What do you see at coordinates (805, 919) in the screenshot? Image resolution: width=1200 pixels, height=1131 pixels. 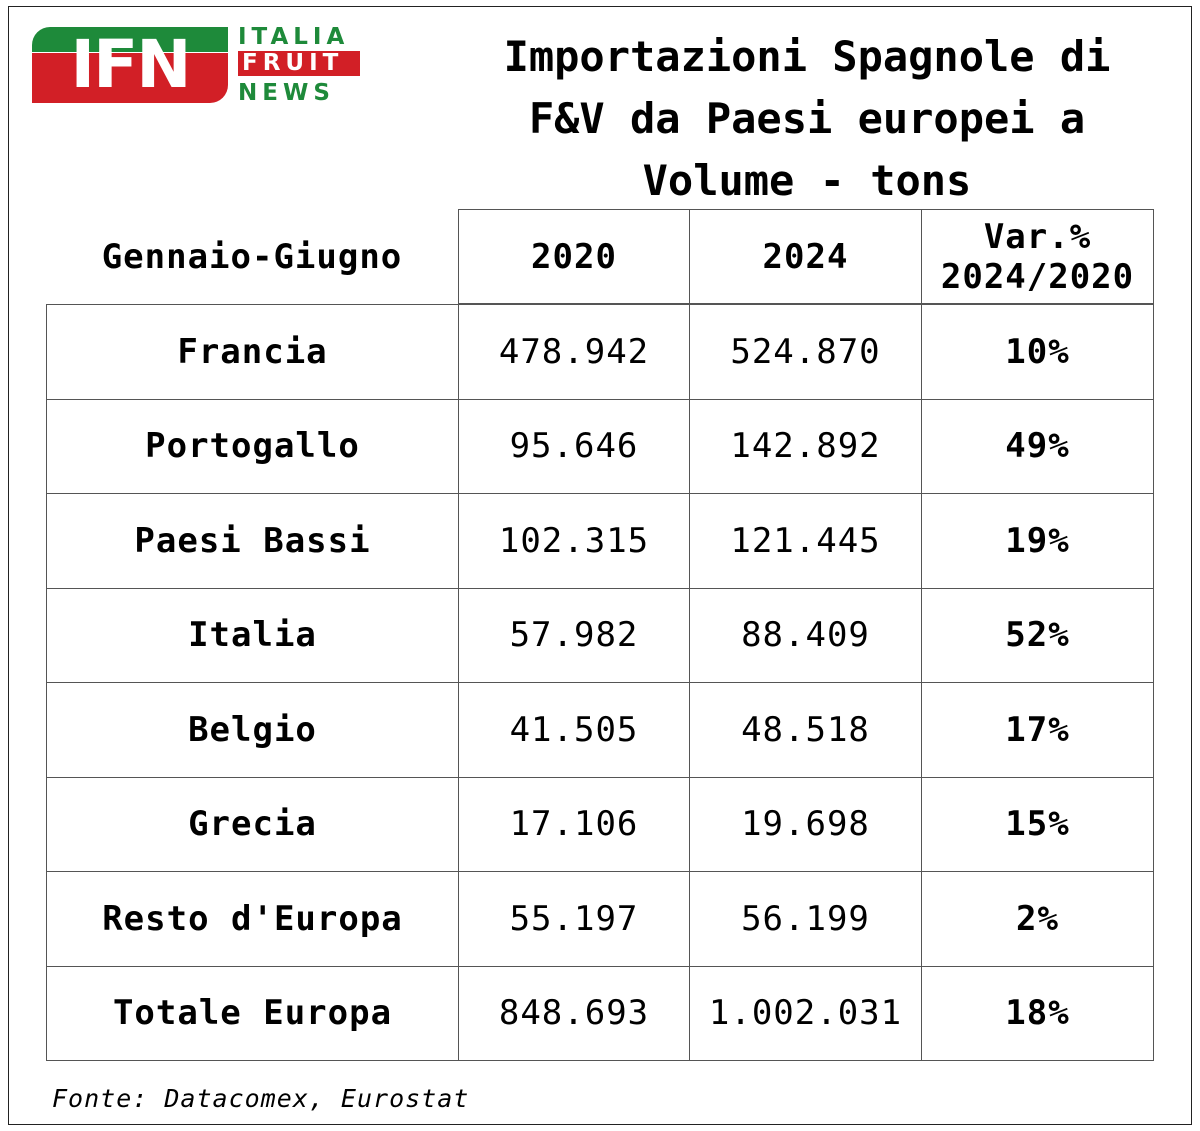 I see `cell-2024: 56.199` at bounding box center [805, 919].